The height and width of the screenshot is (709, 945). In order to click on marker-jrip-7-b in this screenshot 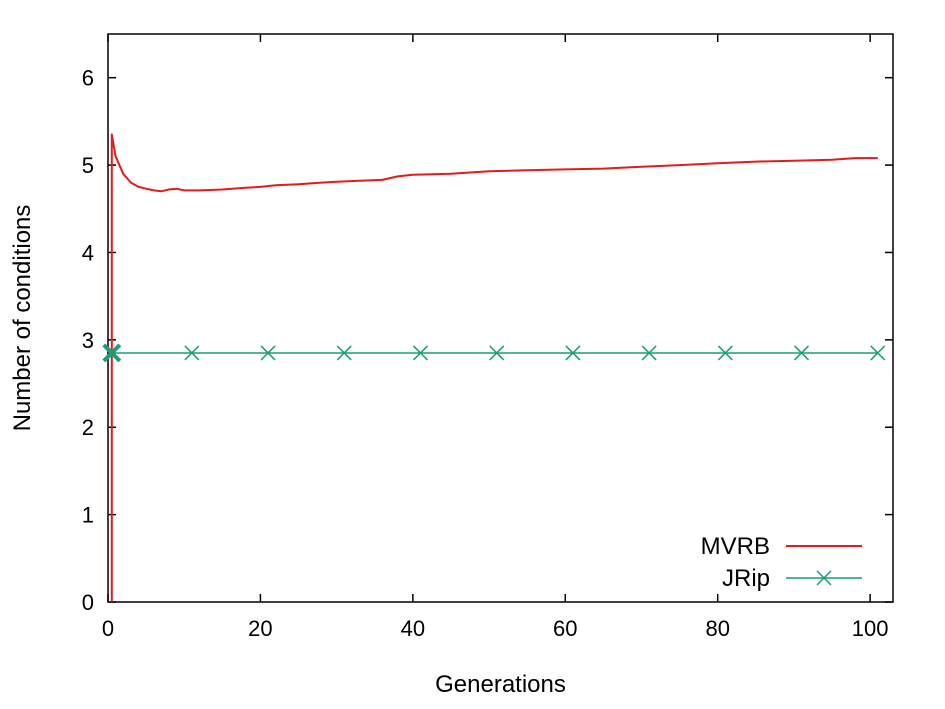, I will do `click(649, 353)`.